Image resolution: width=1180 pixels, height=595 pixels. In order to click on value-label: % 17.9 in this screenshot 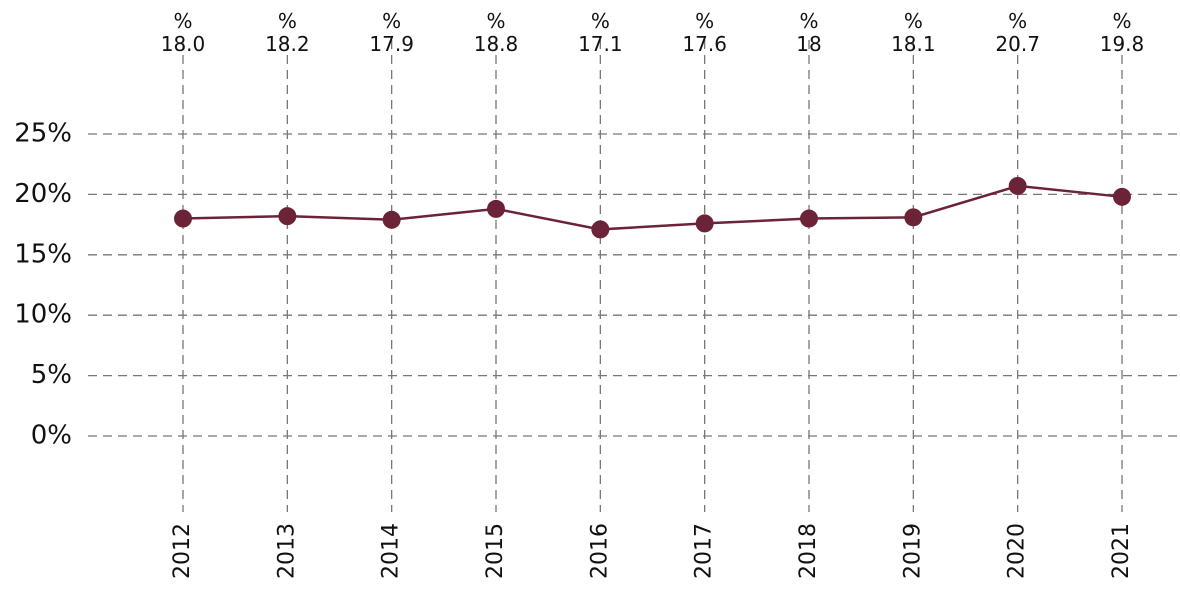, I will do `click(391, 32)`.